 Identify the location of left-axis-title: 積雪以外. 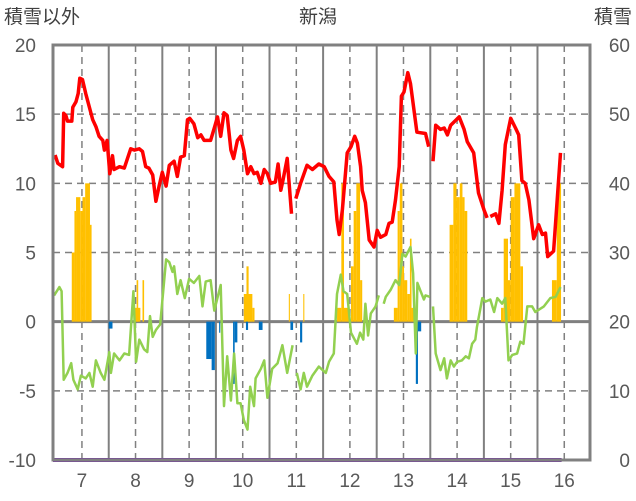
(42, 17).